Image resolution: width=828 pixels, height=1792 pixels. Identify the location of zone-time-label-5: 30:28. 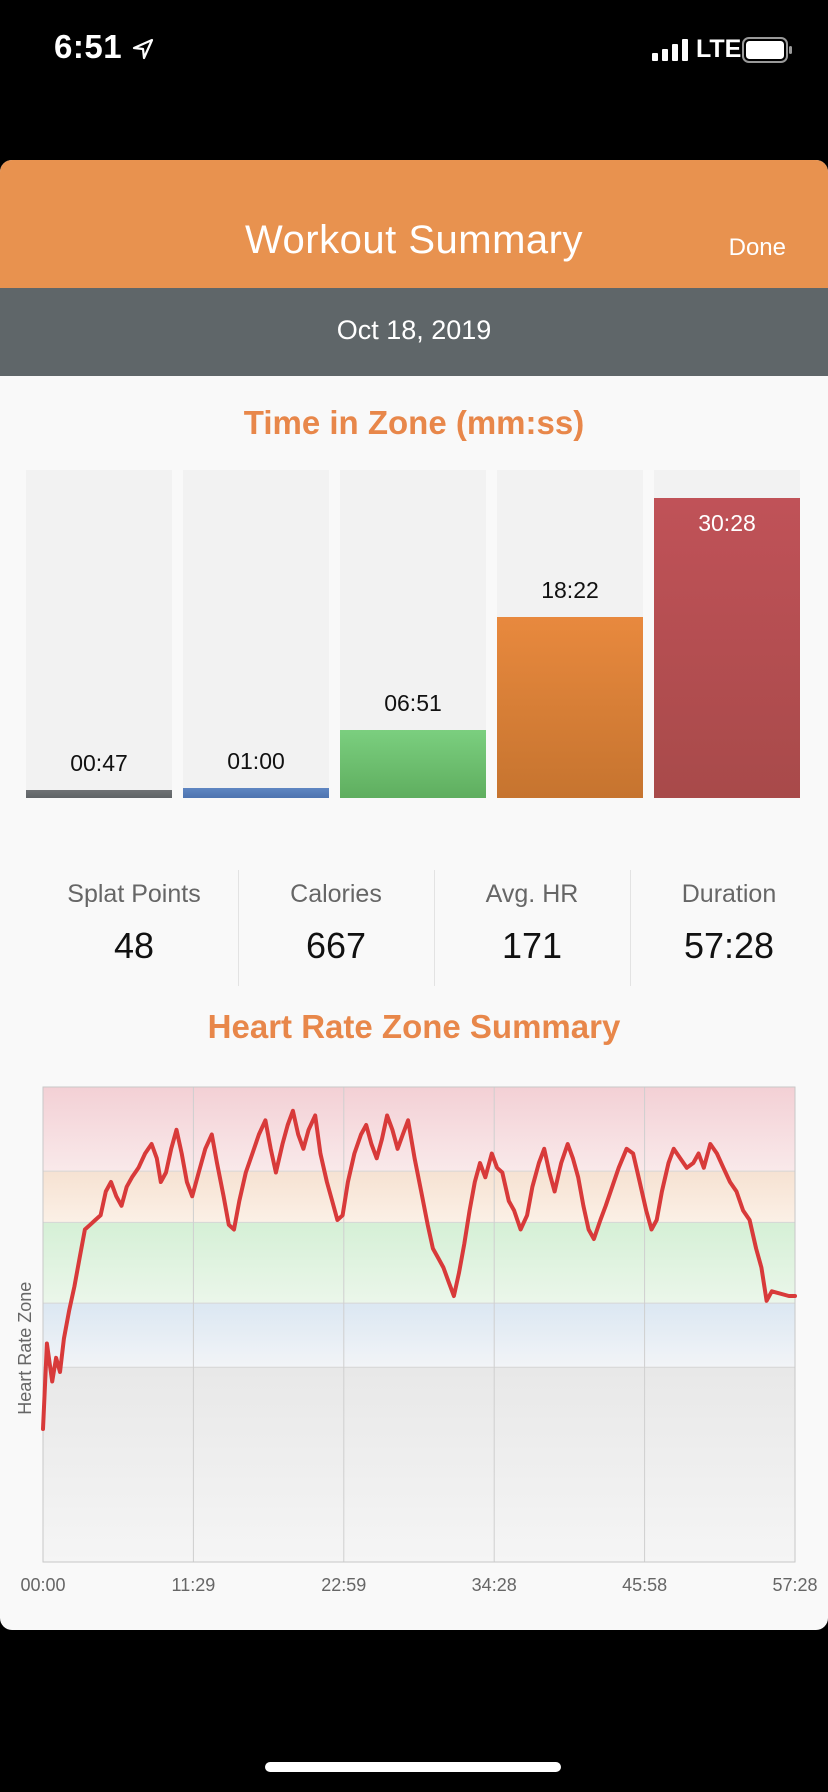
(727, 523).